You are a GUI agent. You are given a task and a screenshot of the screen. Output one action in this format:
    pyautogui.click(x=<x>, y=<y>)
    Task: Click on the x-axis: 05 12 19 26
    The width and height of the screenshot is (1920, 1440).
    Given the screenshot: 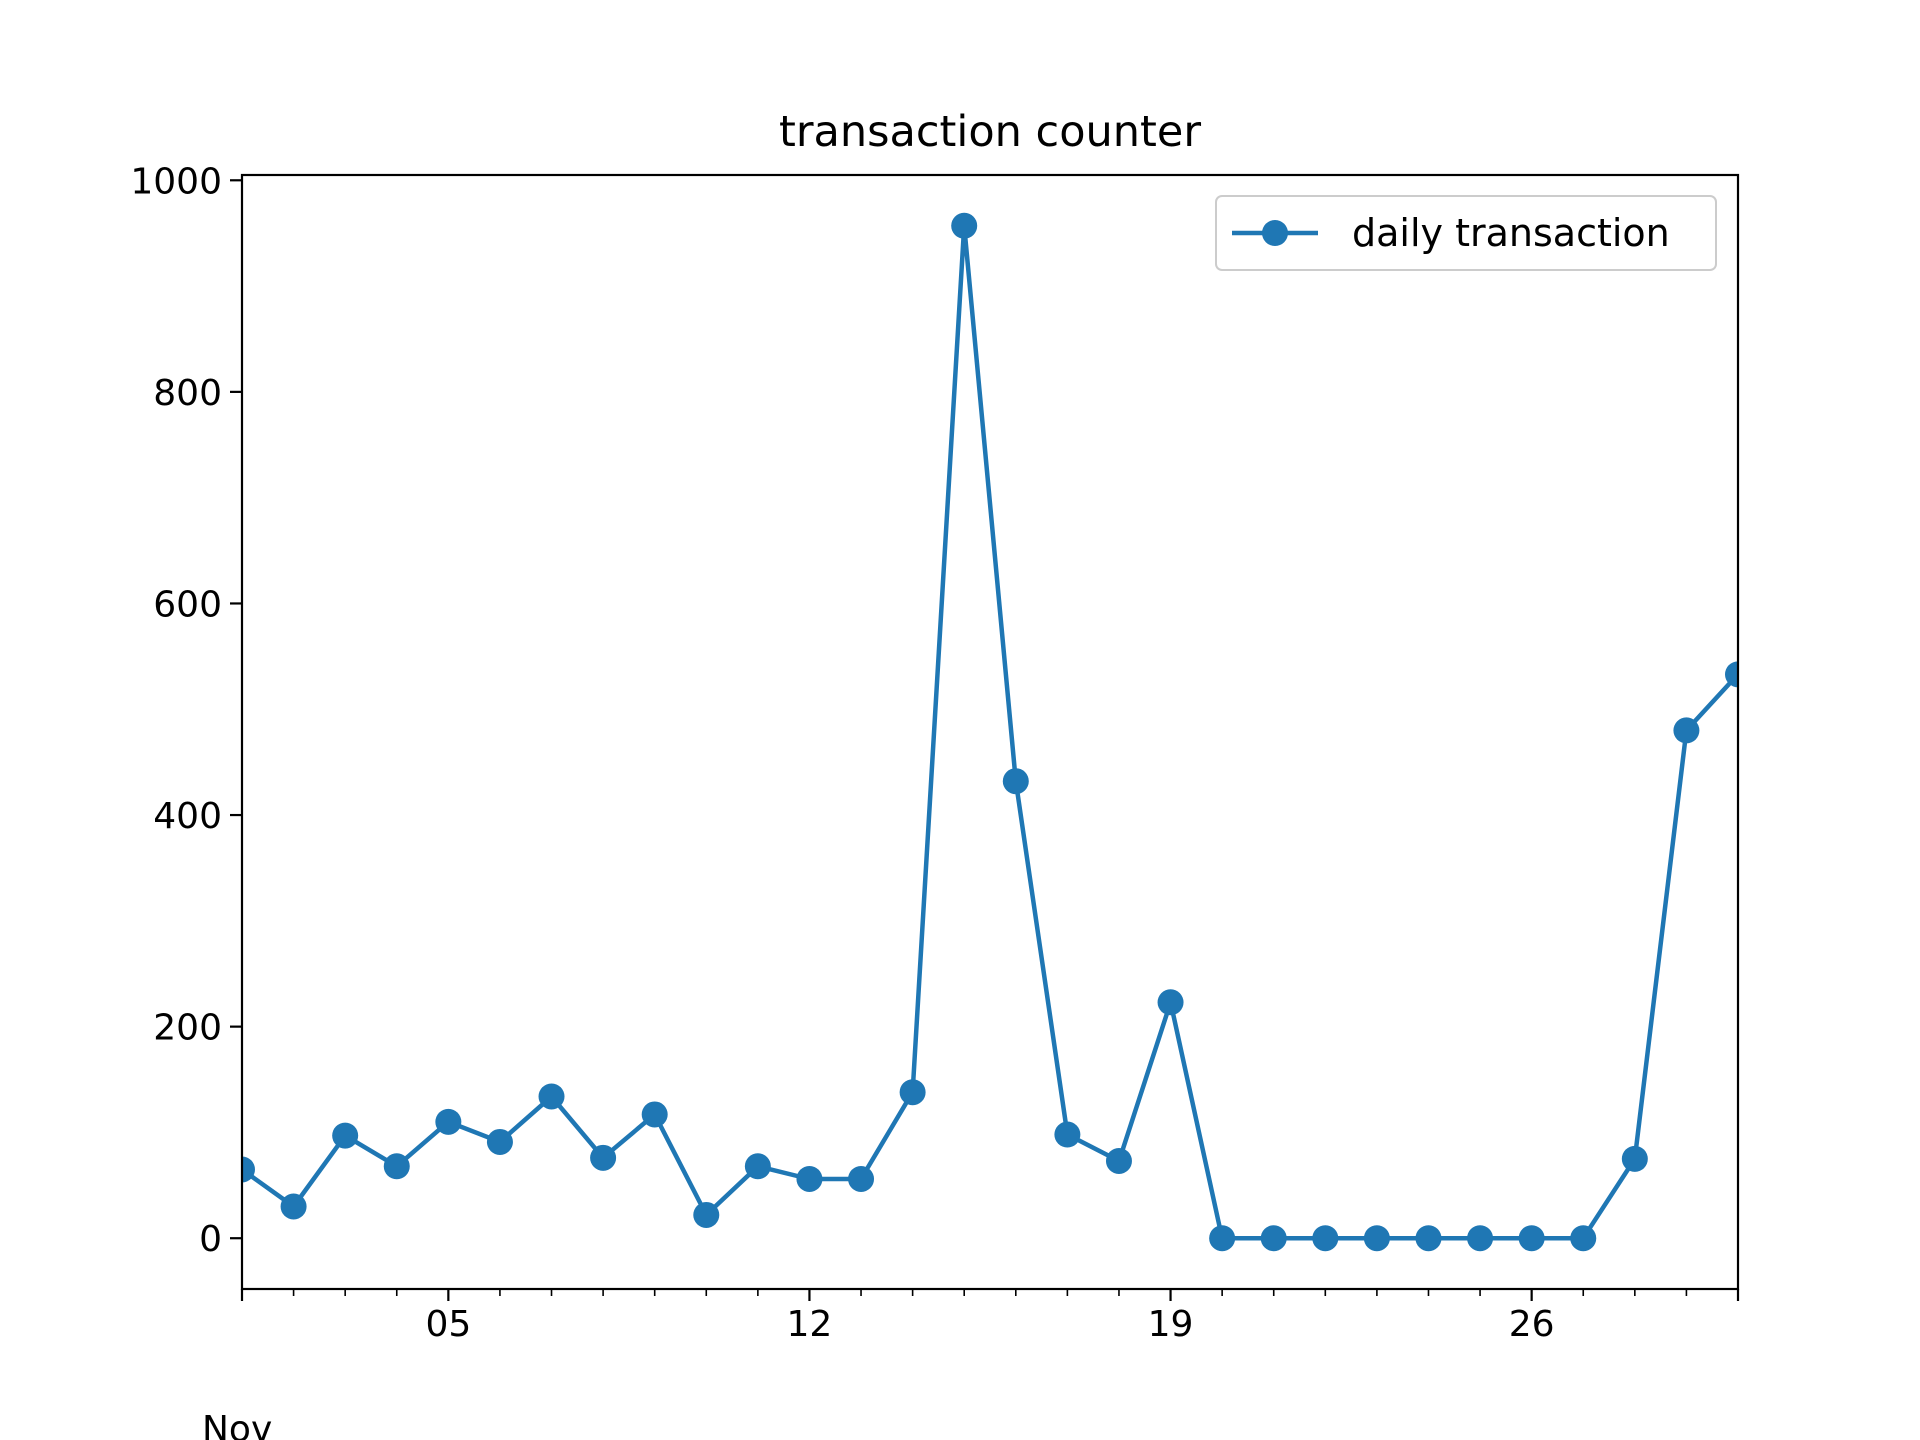 What is the action you would take?
    pyautogui.click(x=990, y=1317)
    